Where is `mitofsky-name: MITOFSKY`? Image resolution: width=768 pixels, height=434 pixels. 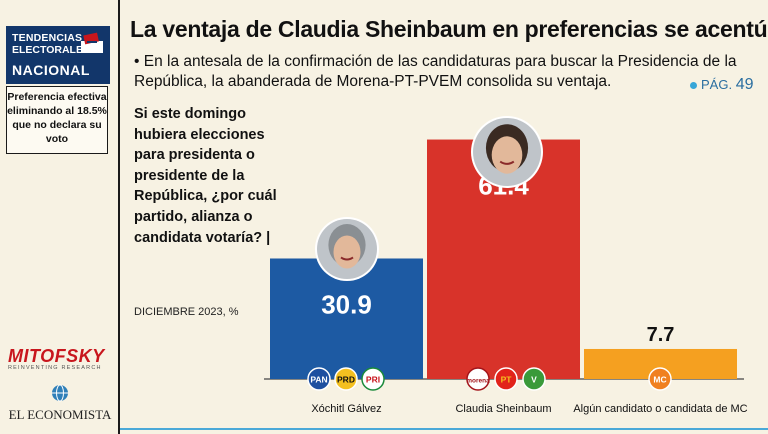
mitofsky-name: MITOFSKY is located at coordinates (56, 356).